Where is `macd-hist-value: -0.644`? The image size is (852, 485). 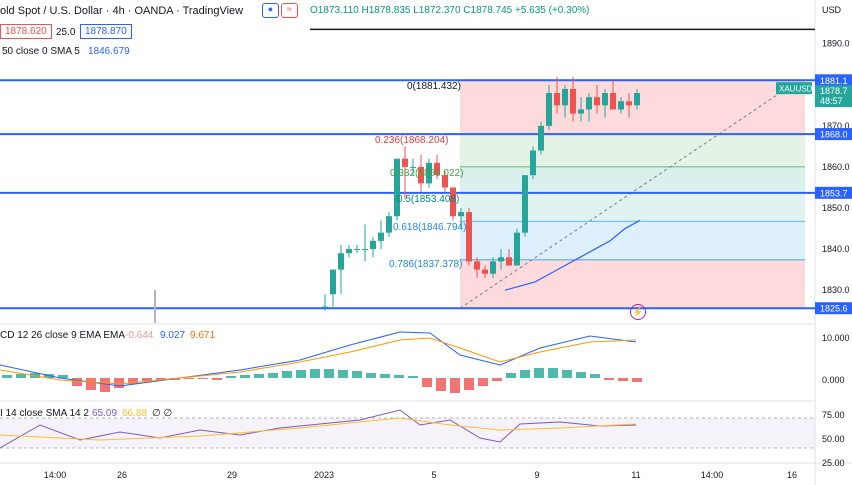
macd-hist-value: -0.644 is located at coordinates (139, 335).